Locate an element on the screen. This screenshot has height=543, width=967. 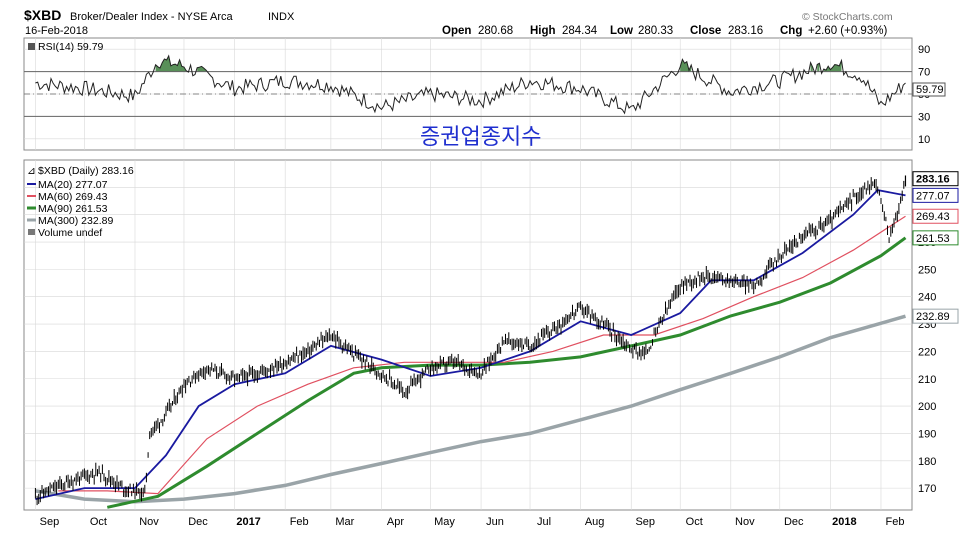
x-tick-label: 2017 is located at coordinates (248, 522).